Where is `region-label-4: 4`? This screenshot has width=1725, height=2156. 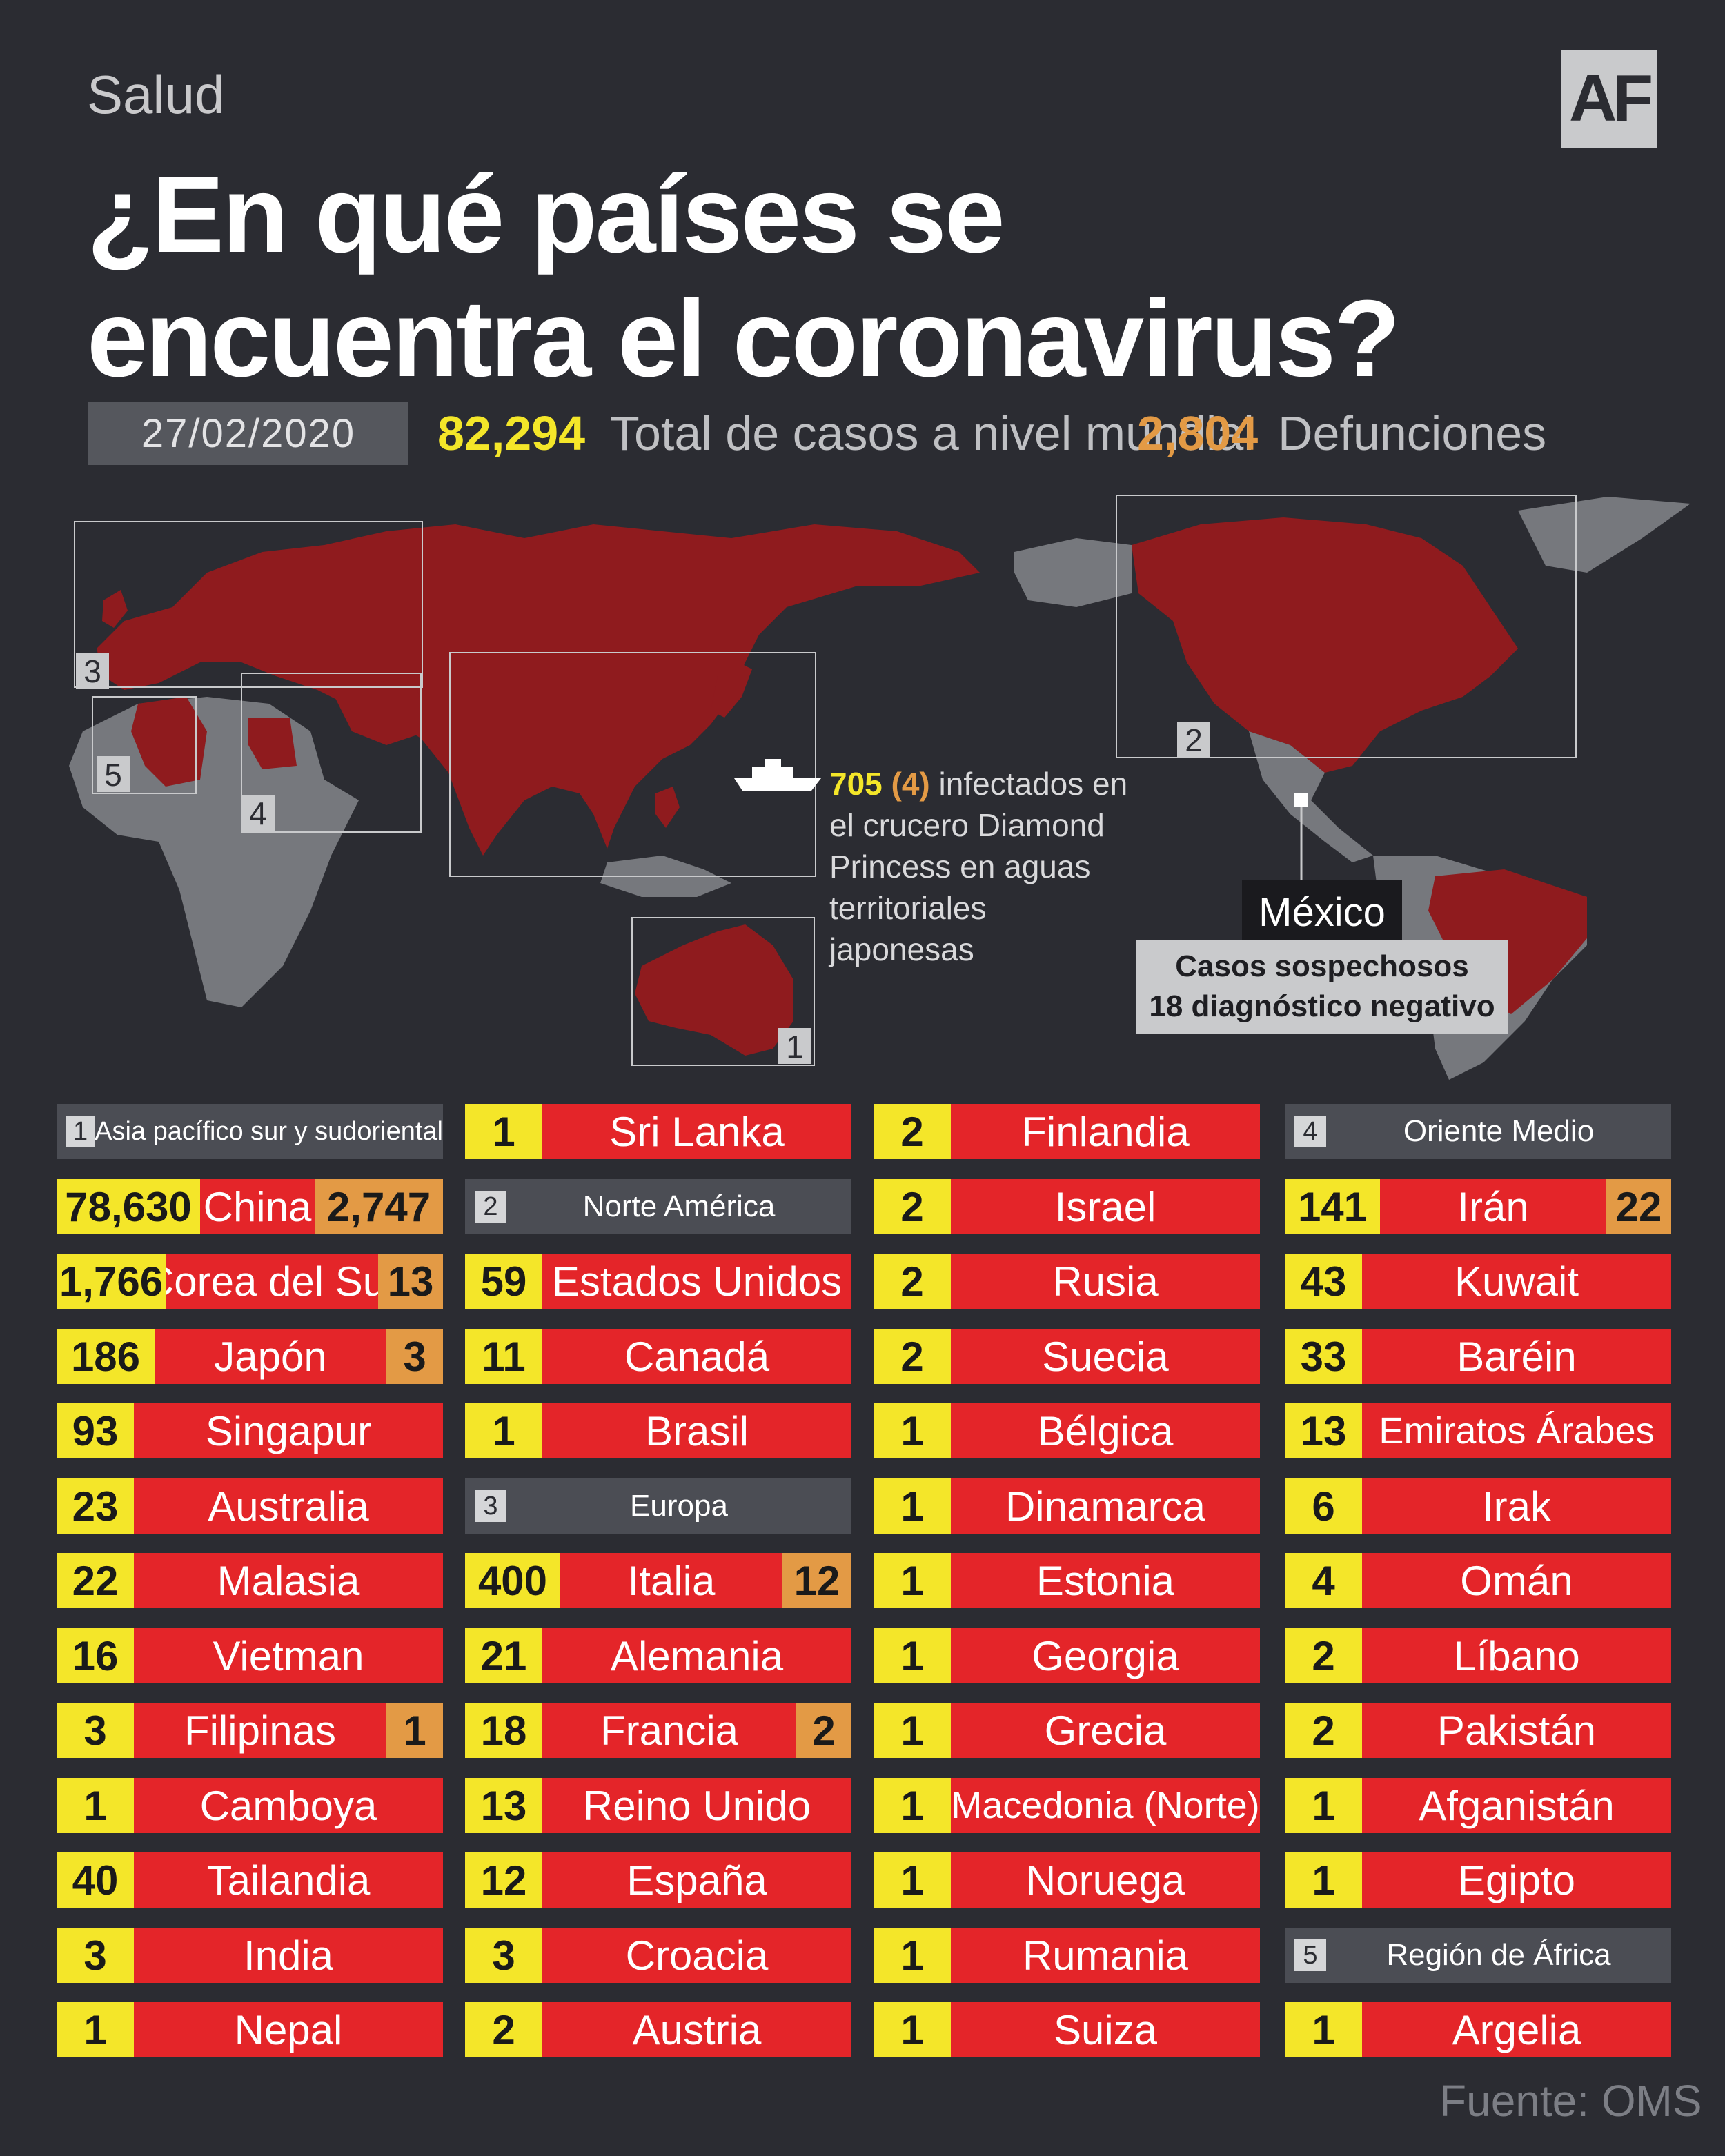
region-label-4: 4 is located at coordinates (258, 813).